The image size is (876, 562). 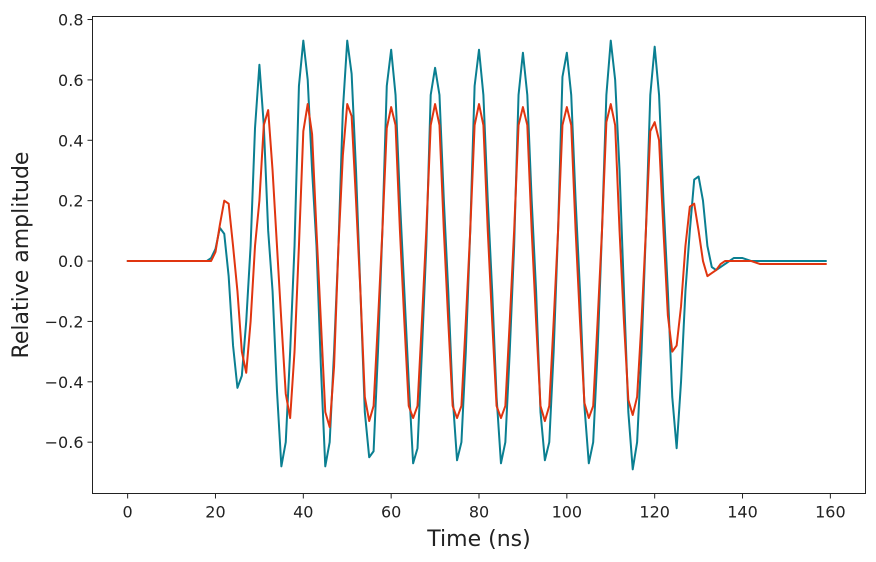 I want to click on x-tick-label: 40, so click(x=303, y=512).